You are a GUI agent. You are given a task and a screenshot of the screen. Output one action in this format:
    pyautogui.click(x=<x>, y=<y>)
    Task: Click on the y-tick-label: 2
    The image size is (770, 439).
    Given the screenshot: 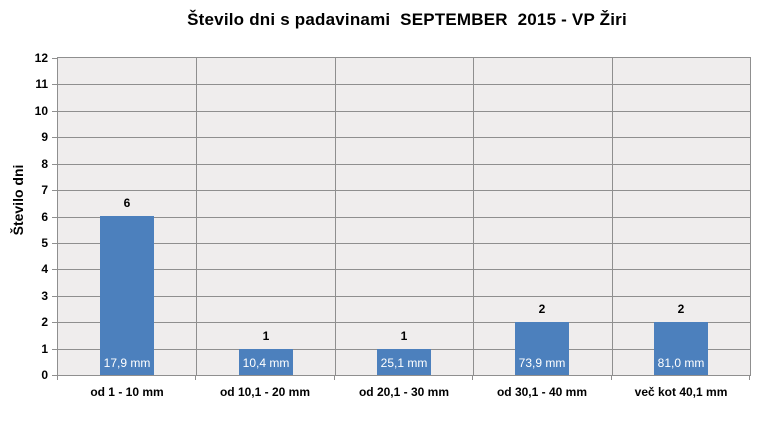 What is the action you would take?
    pyautogui.click(x=44, y=322)
    